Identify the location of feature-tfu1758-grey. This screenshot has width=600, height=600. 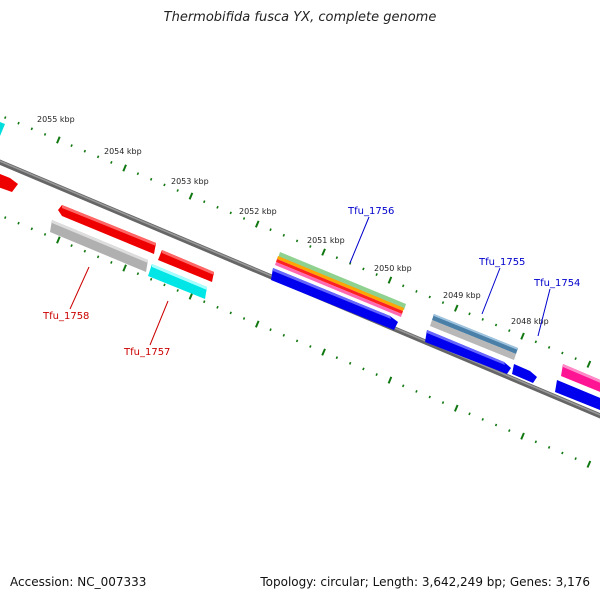
(99, 246).